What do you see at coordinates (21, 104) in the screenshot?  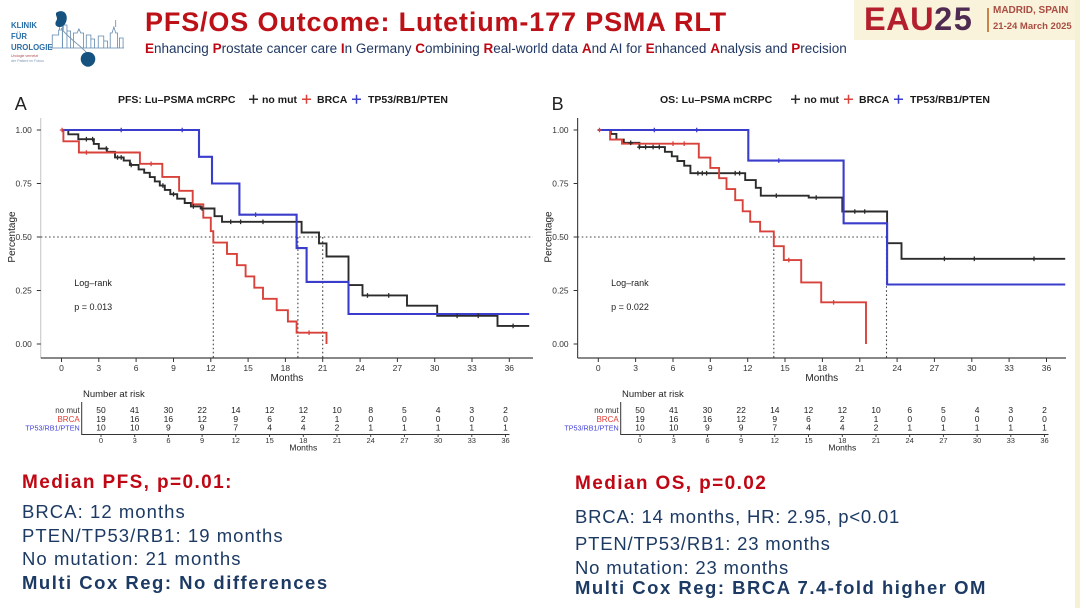 I see `svg-text: A` at bounding box center [21, 104].